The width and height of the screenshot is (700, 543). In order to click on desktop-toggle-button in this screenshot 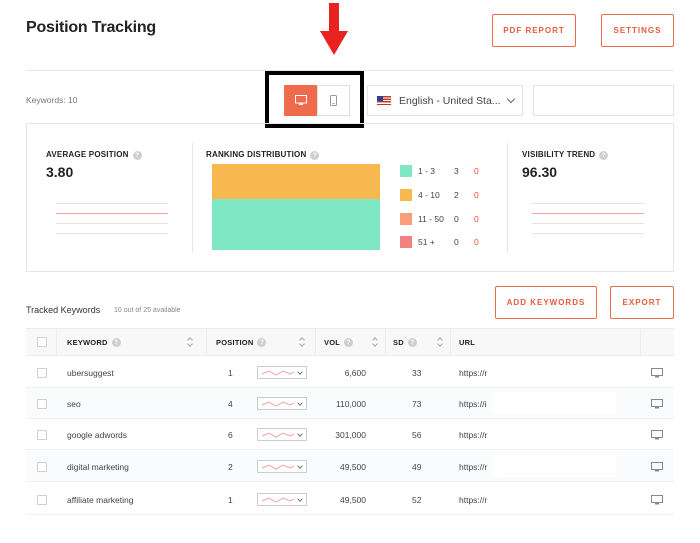, I will do `click(300, 100)`.